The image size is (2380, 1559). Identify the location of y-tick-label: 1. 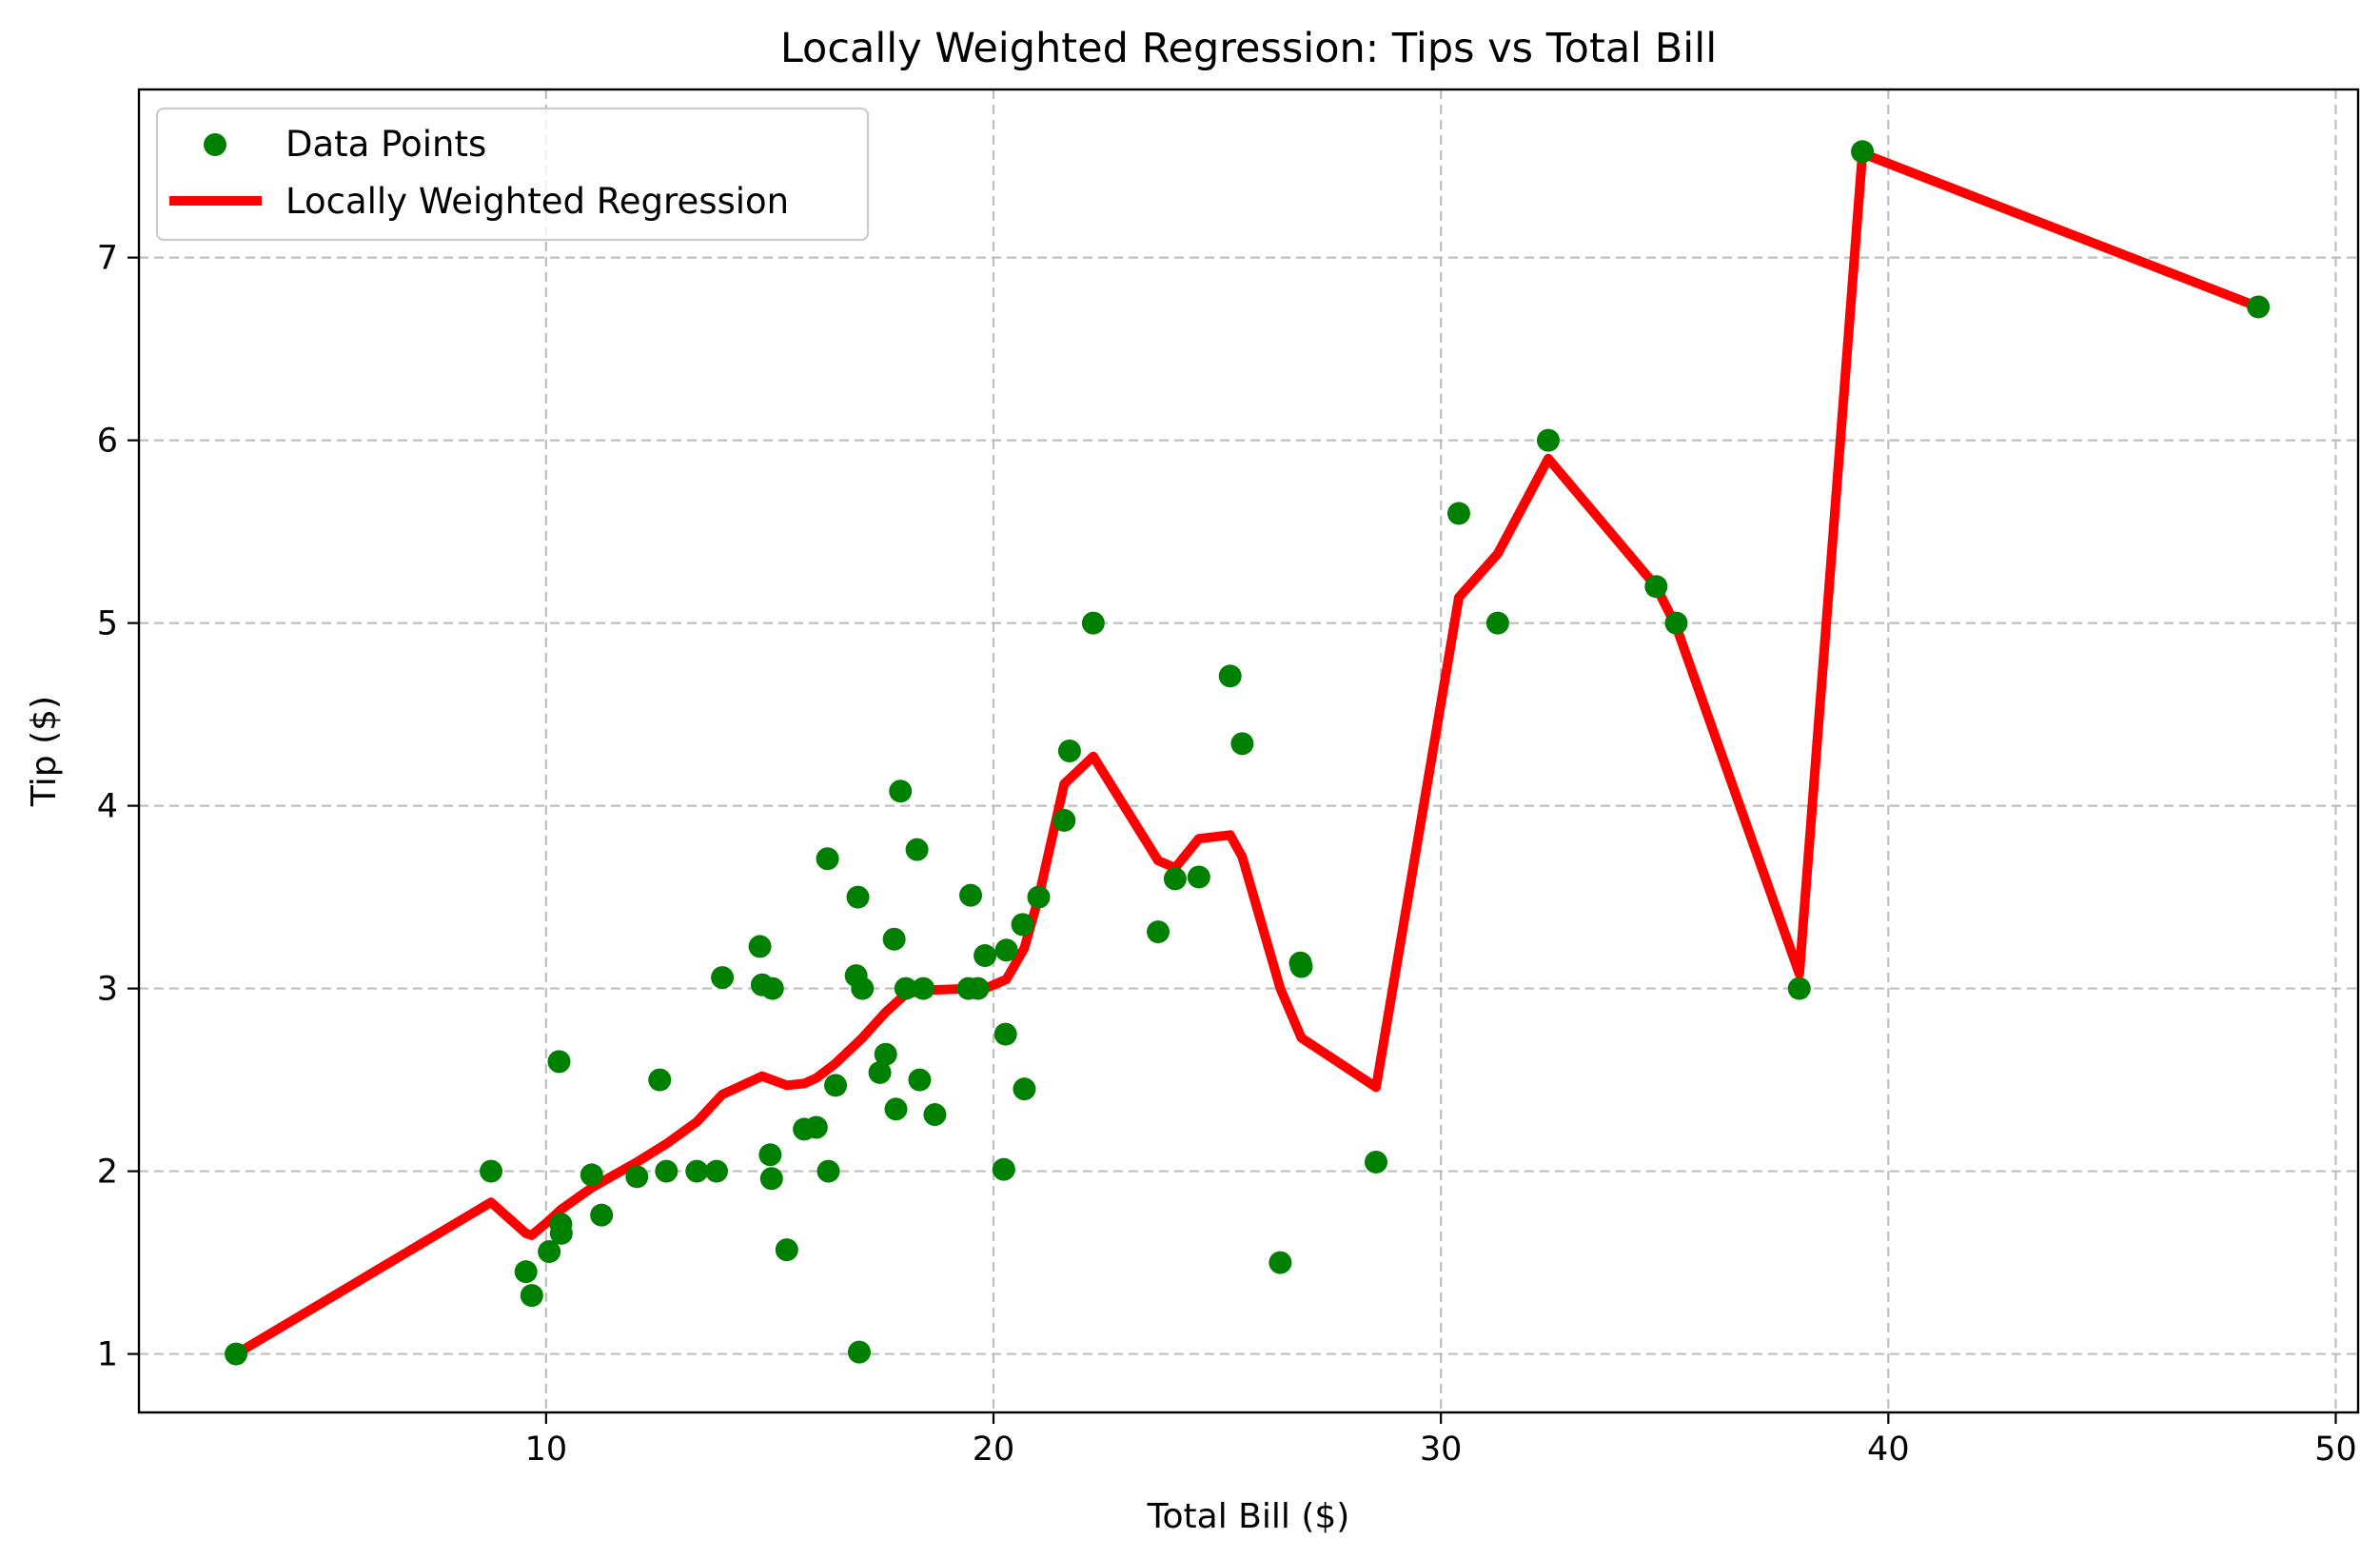
(107, 1355).